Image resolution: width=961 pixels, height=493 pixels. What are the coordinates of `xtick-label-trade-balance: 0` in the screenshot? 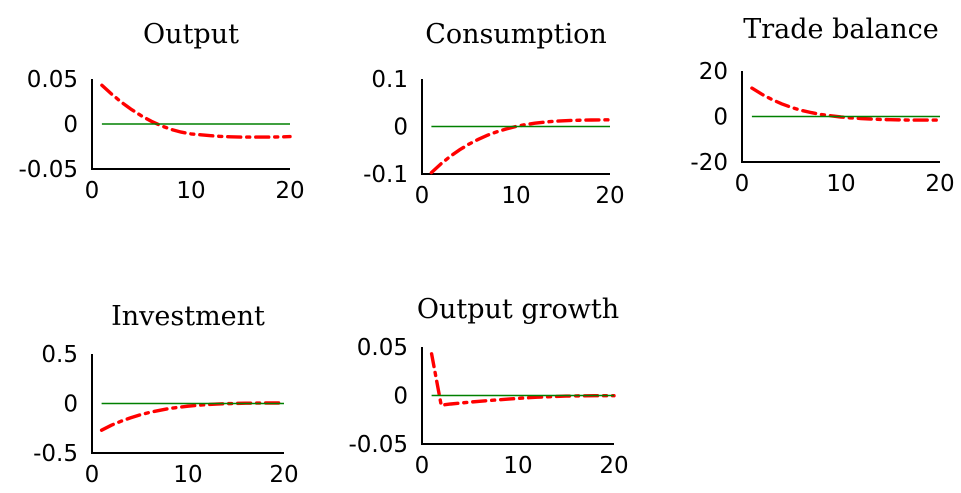 It's located at (742, 184).